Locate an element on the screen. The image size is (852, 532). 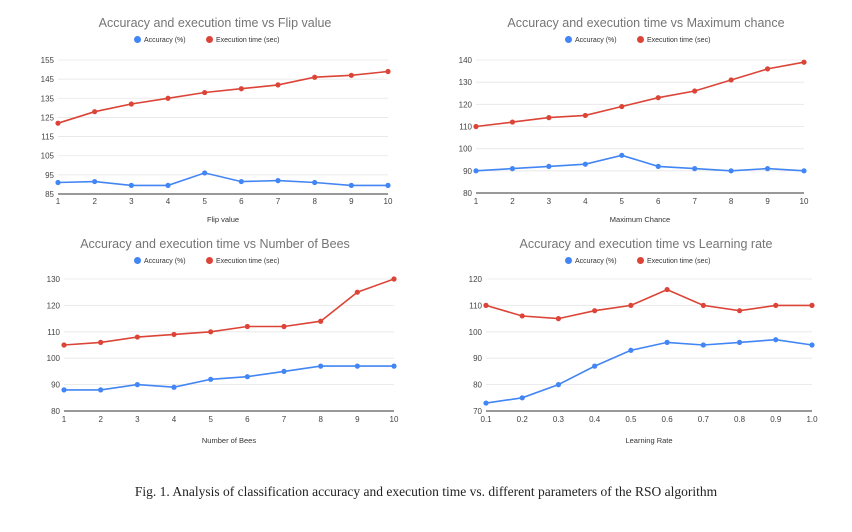
x-tick-label: 0.6 is located at coordinates (668, 419).